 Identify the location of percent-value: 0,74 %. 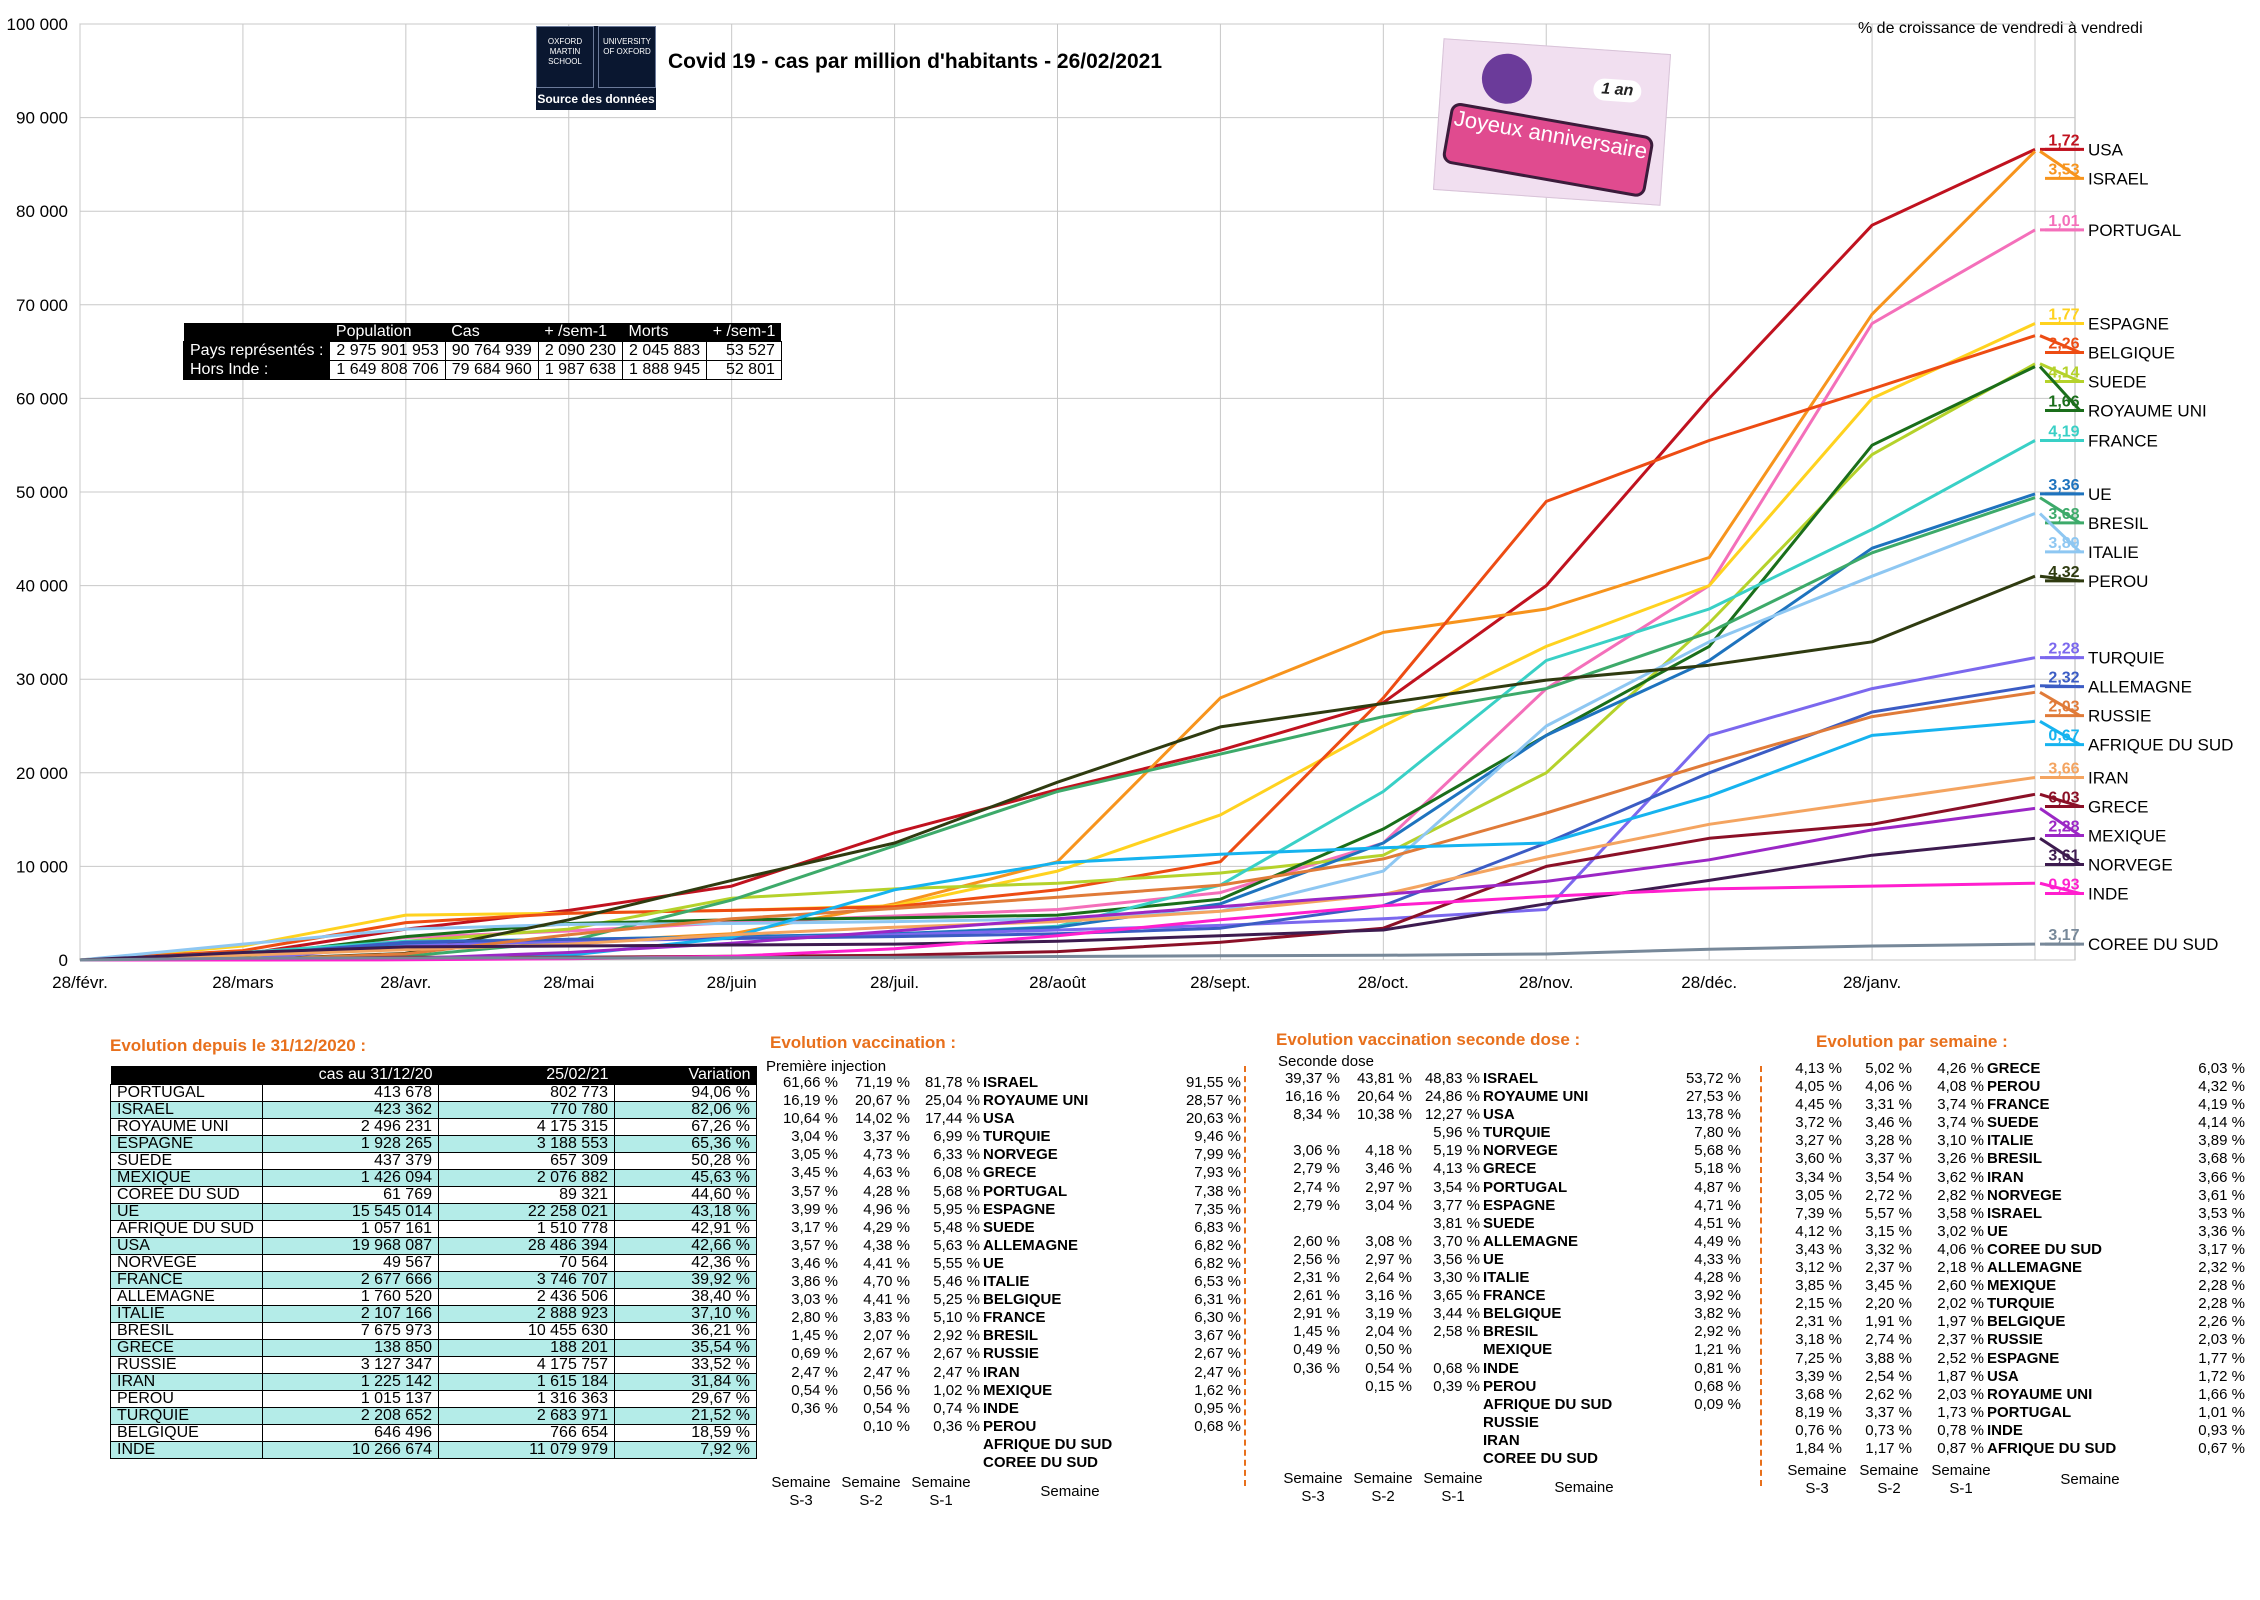
(956, 1408).